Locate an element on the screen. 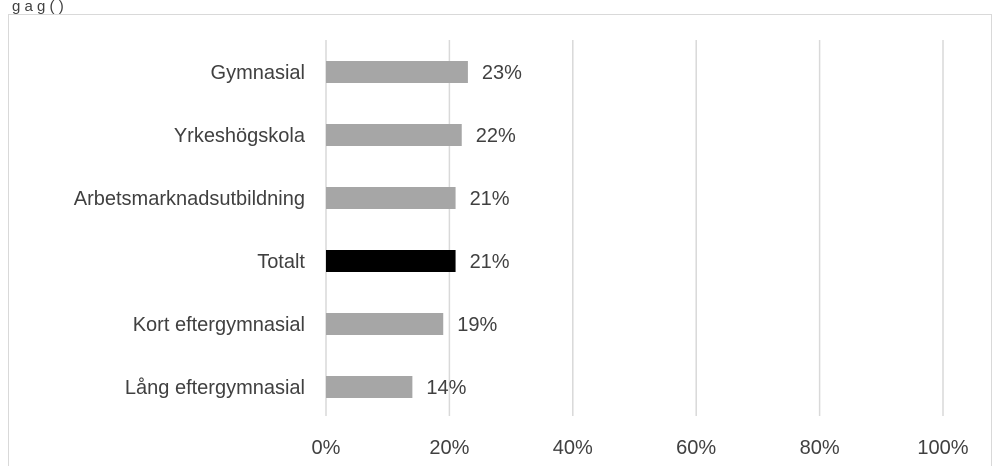  category-label: Totalt is located at coordinates (281, 262).